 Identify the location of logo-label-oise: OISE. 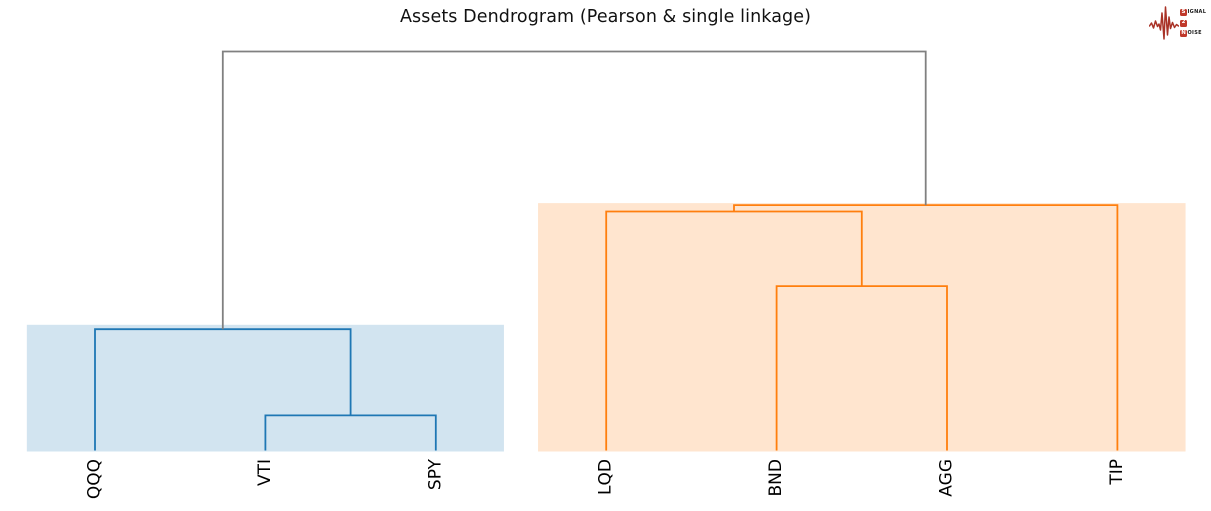
(1194, 33).